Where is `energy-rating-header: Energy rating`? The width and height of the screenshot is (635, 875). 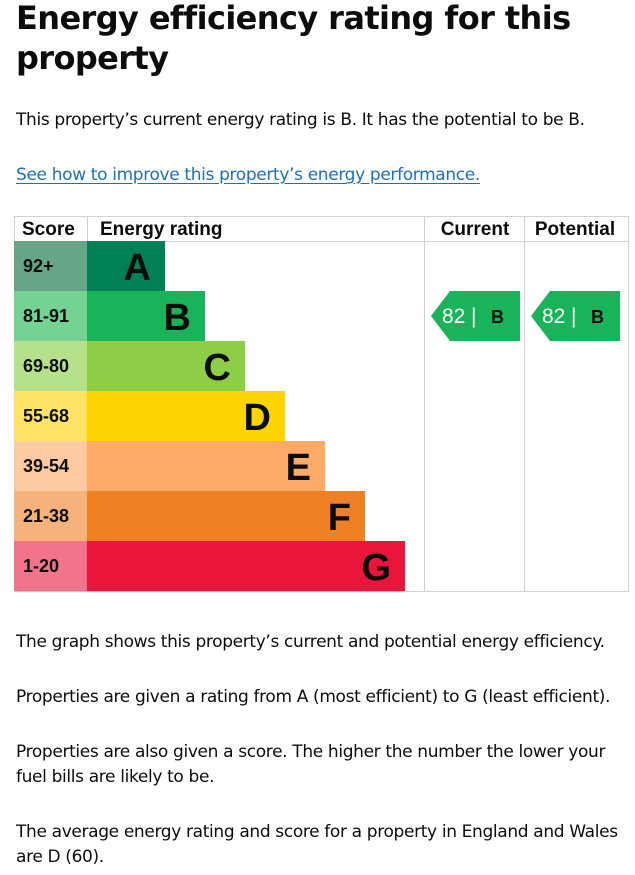 energy-rating-header: Energy rating is located at coordinates (161, 229).